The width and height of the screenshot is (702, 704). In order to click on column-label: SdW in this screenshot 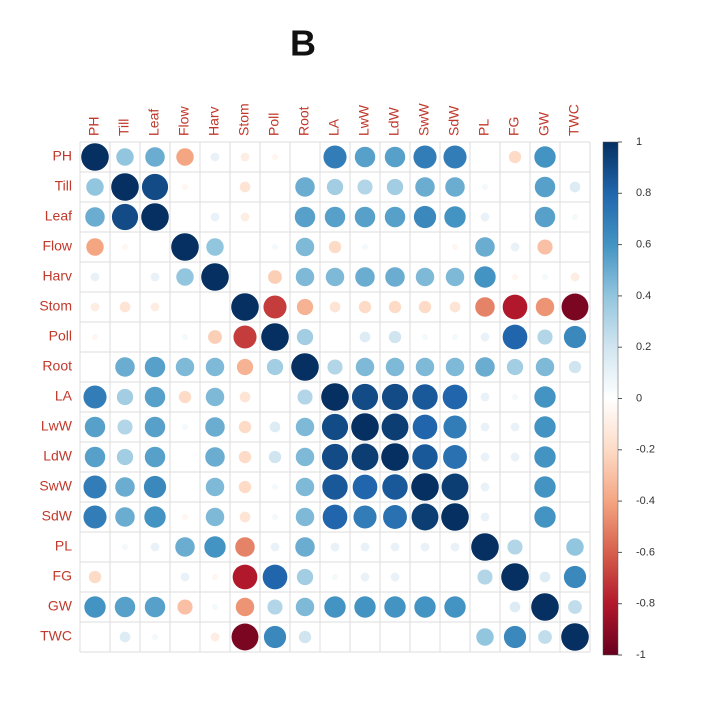, I will do `click(454, 120)`.